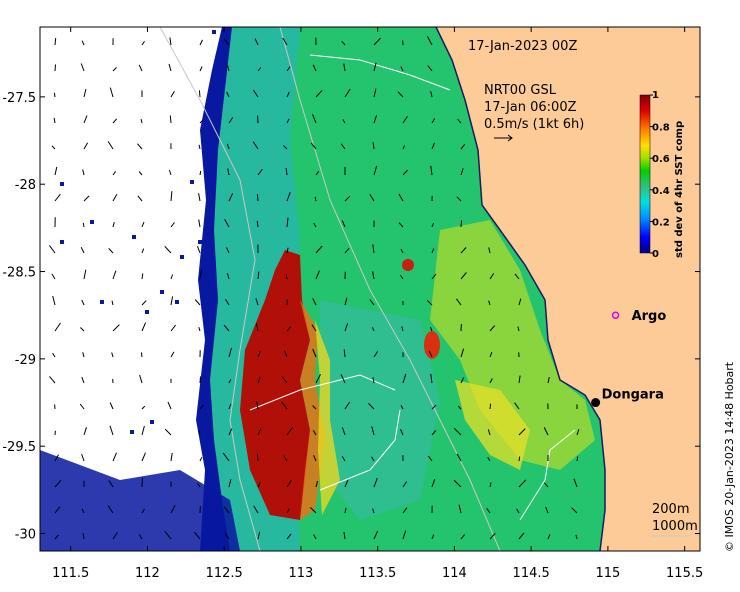 The image size is (740, 592). I want to click on southwest-blue, so click(140, 500).